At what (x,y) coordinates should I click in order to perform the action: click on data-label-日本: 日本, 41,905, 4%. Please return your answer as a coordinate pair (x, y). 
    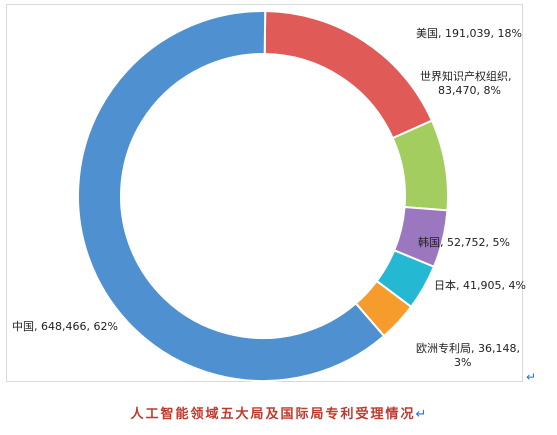
    Looking at the image, I should click on (480, 285).